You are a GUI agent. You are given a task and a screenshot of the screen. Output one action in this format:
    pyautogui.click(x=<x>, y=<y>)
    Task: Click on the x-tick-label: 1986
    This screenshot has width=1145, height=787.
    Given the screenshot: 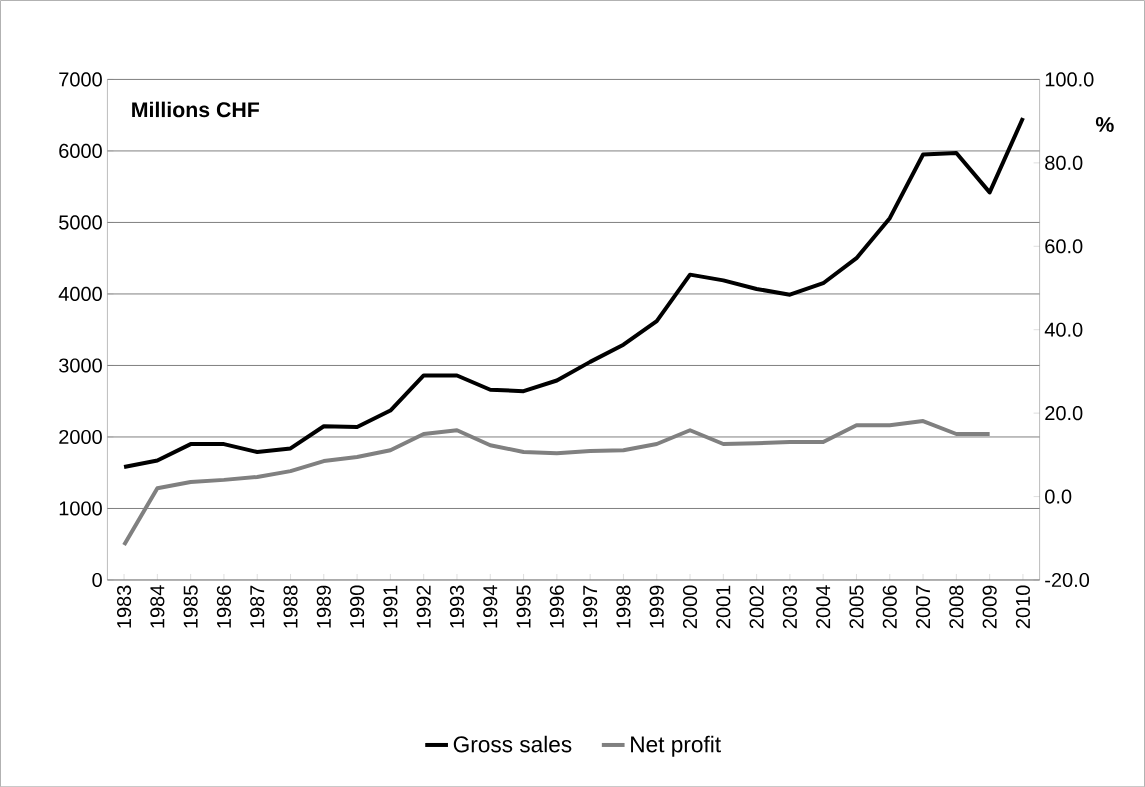 What is the action you would take?
    pyautogui.click(x=223, y=606)
    